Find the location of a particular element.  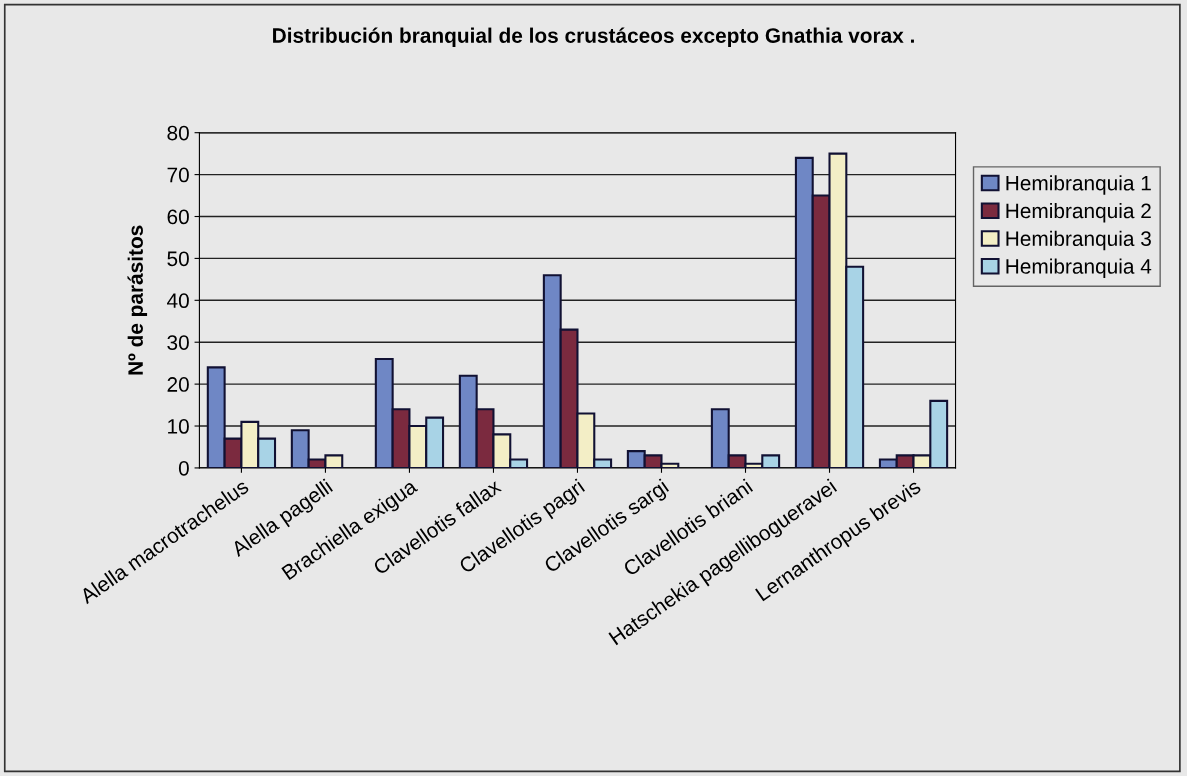

y-tick-label: 50 is located at coordinates (178, 259).